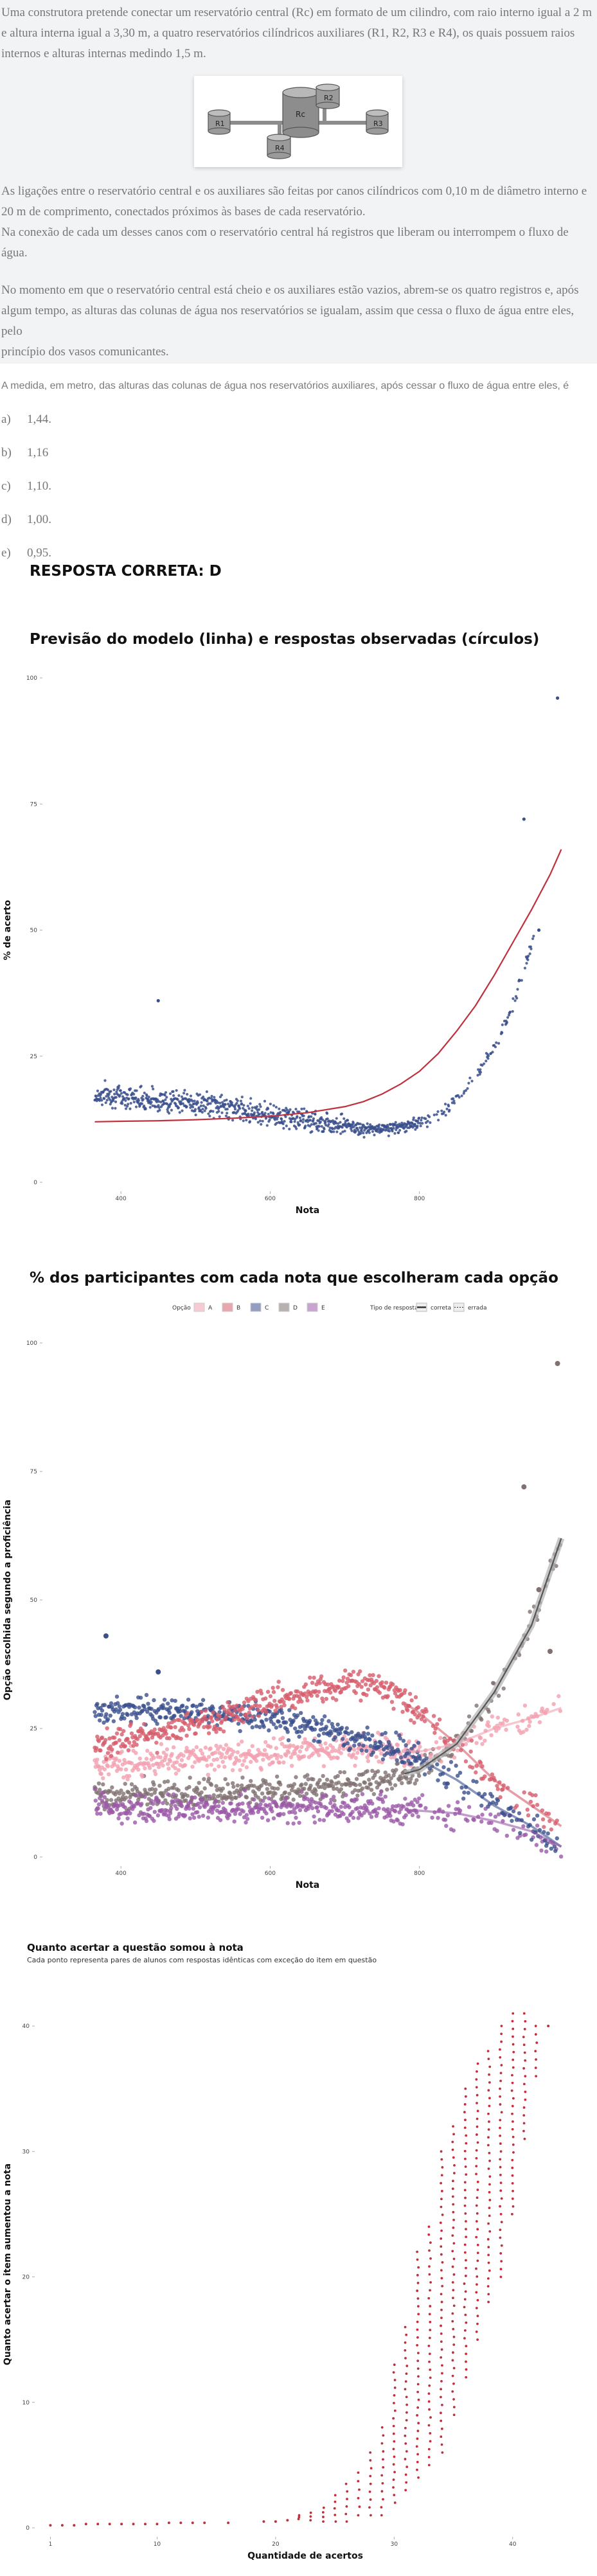 Image resolution: width=597 pixels, height=2576 pixels. What do you see at coordinates (26, 420) in the screenshot?
I see `alternative-a: a) 1,44.` at bounding box center [26, 420].